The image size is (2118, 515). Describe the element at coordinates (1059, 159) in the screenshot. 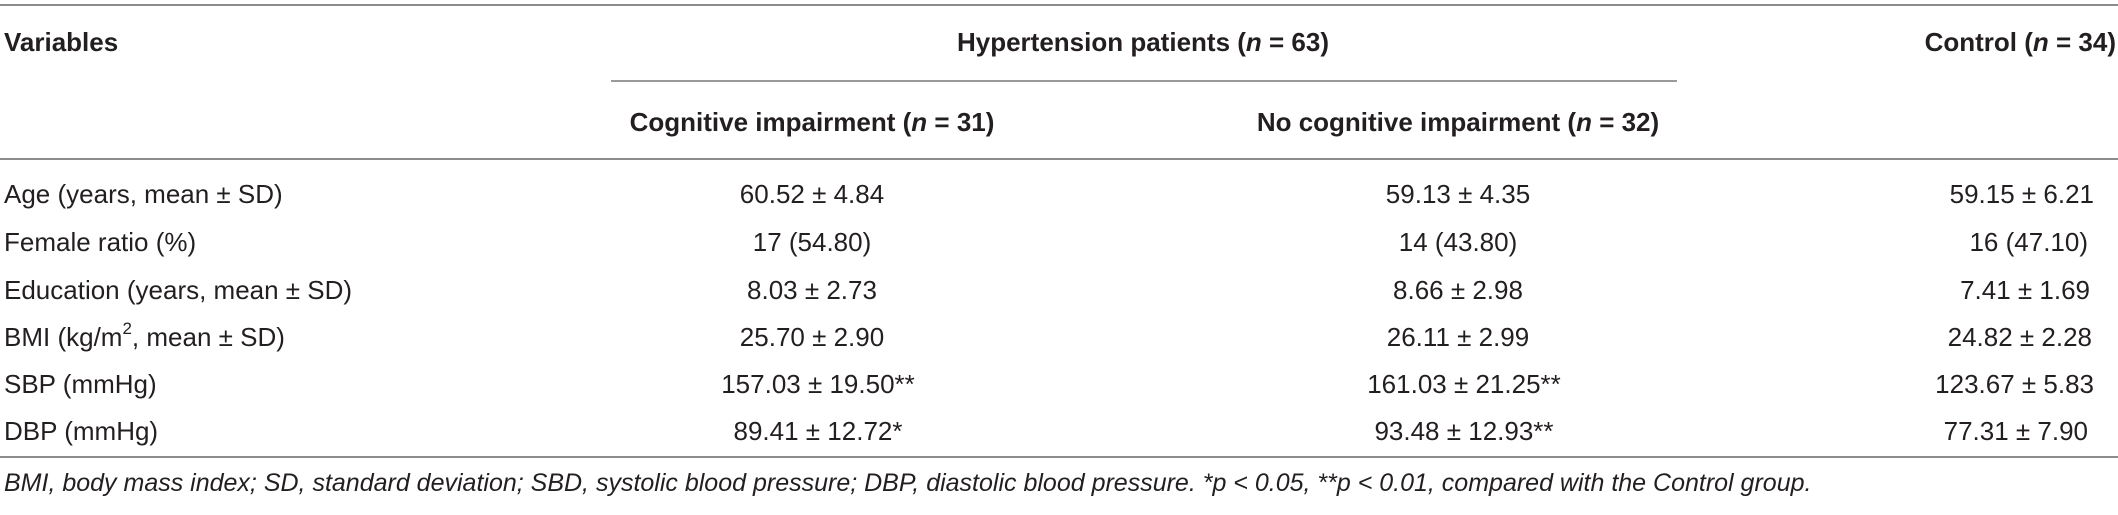

I see `header-bottom-rule` at that location.